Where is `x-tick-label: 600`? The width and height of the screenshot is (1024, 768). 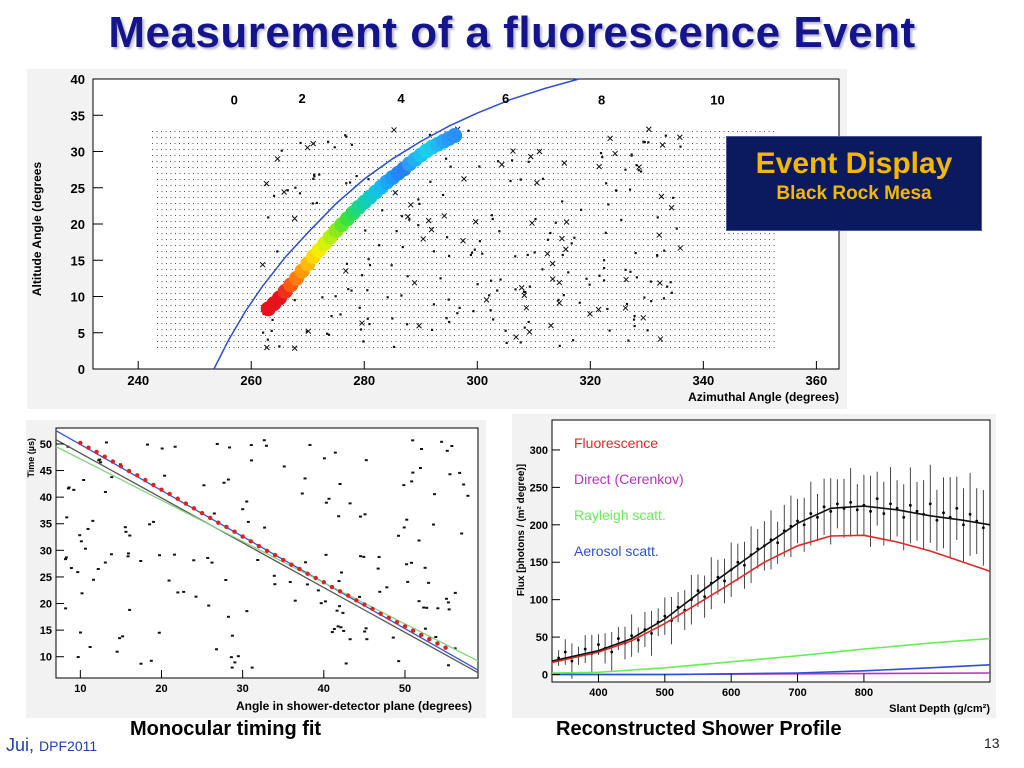
x-tick-label: 600 is located at coordinates (731, 693).